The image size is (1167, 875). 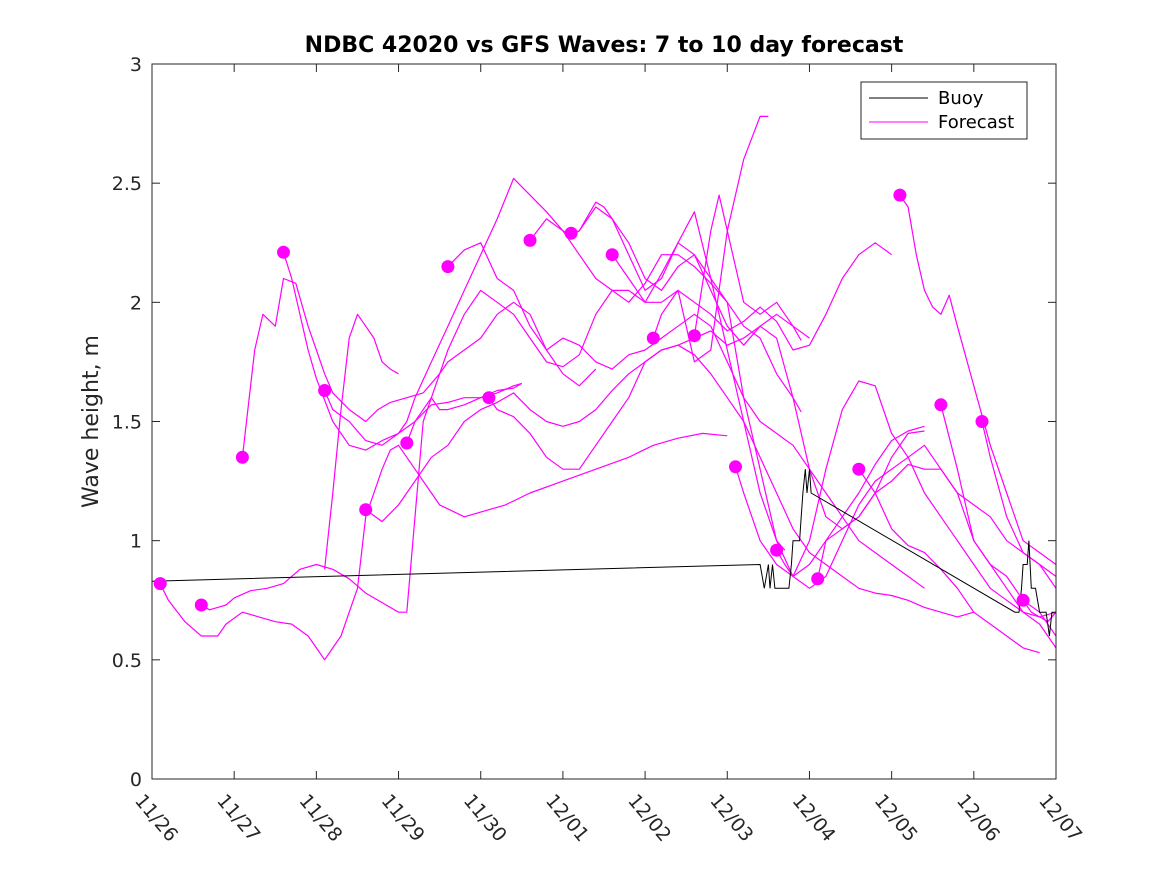 I want to click on legend: Buoy Forecast, so click(x=944, y=110).